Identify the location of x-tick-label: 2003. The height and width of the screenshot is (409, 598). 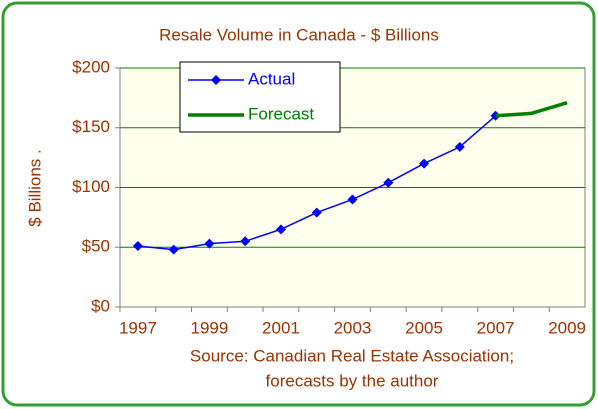
(353, 327).